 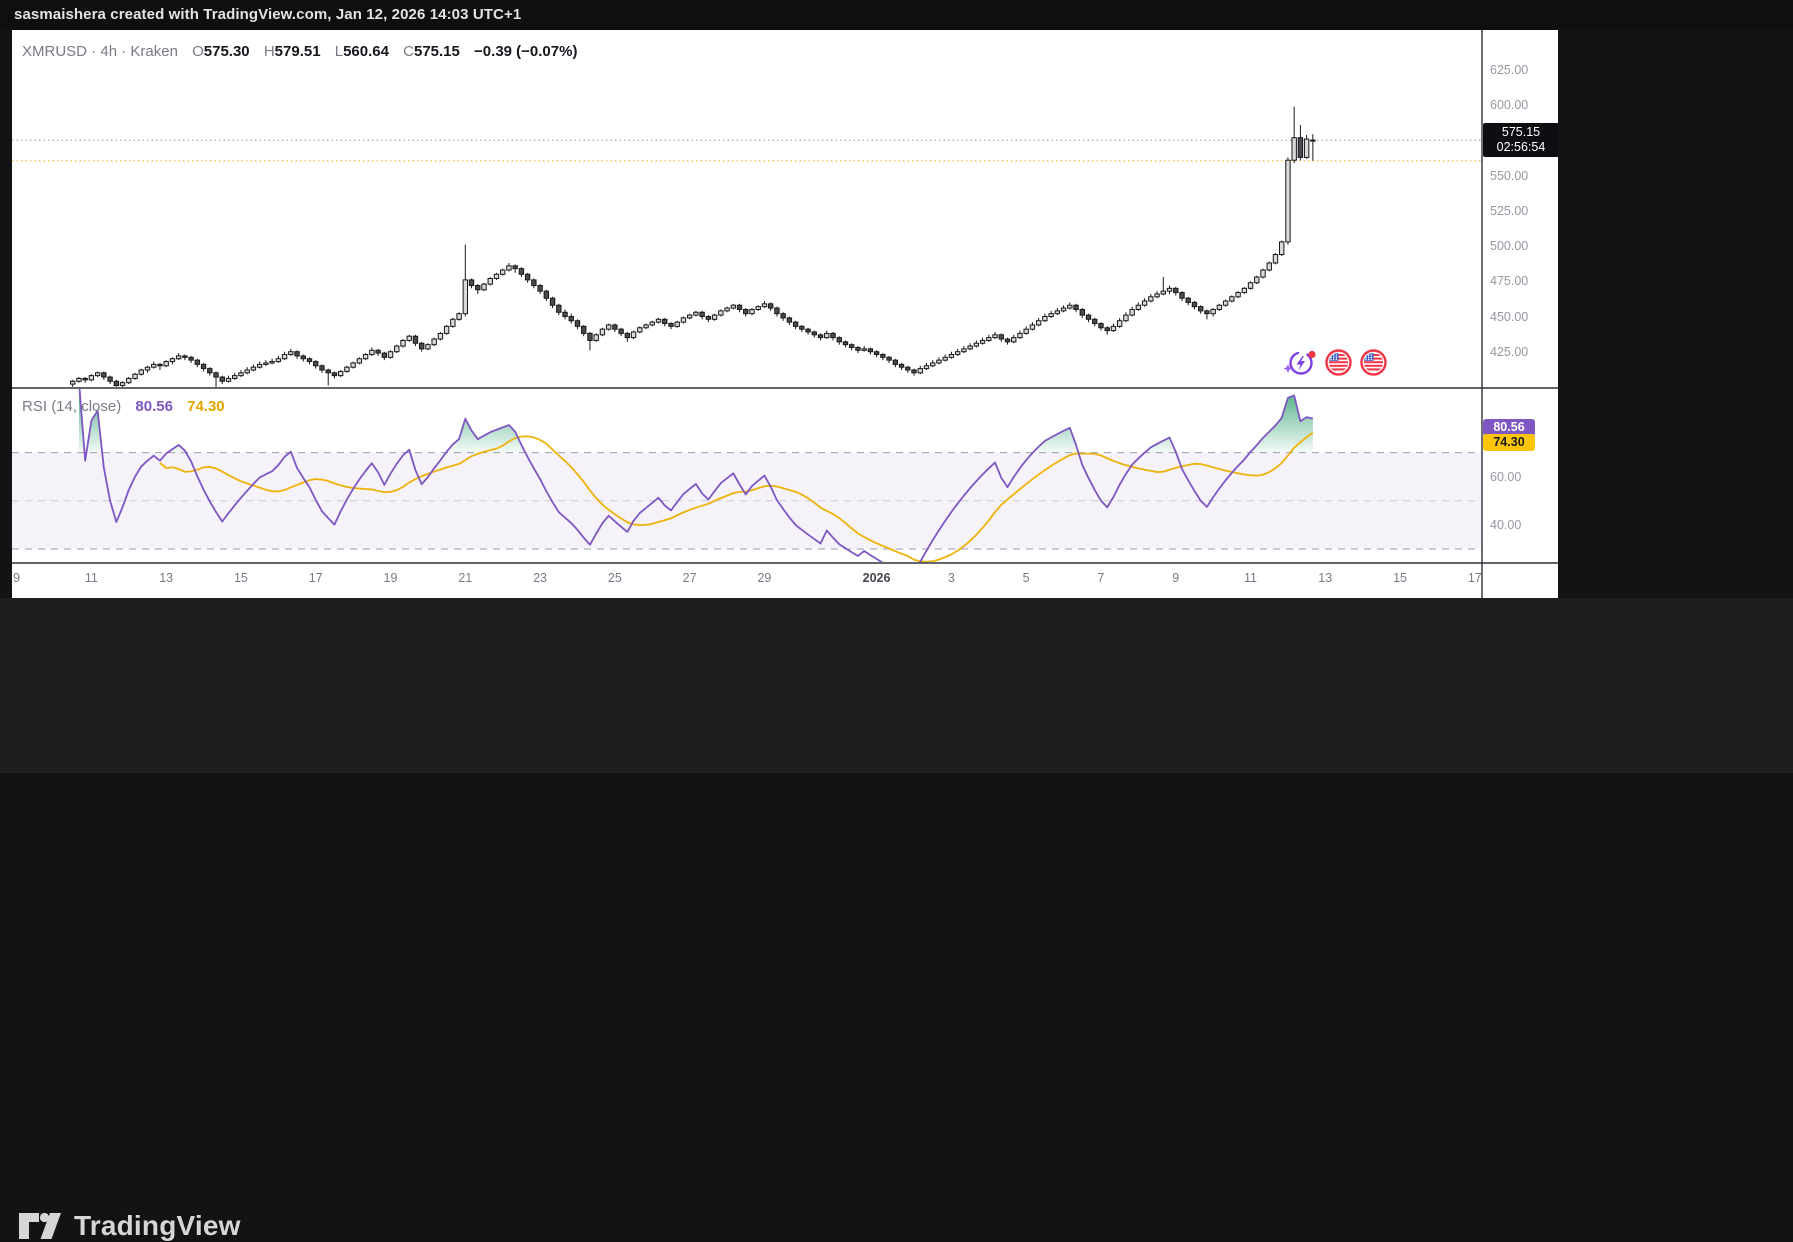 What do you see at coordinates (1509, 246) in the screenshot?
I see `price-axis-label: 500.00` at bounding box center [1509, 246].